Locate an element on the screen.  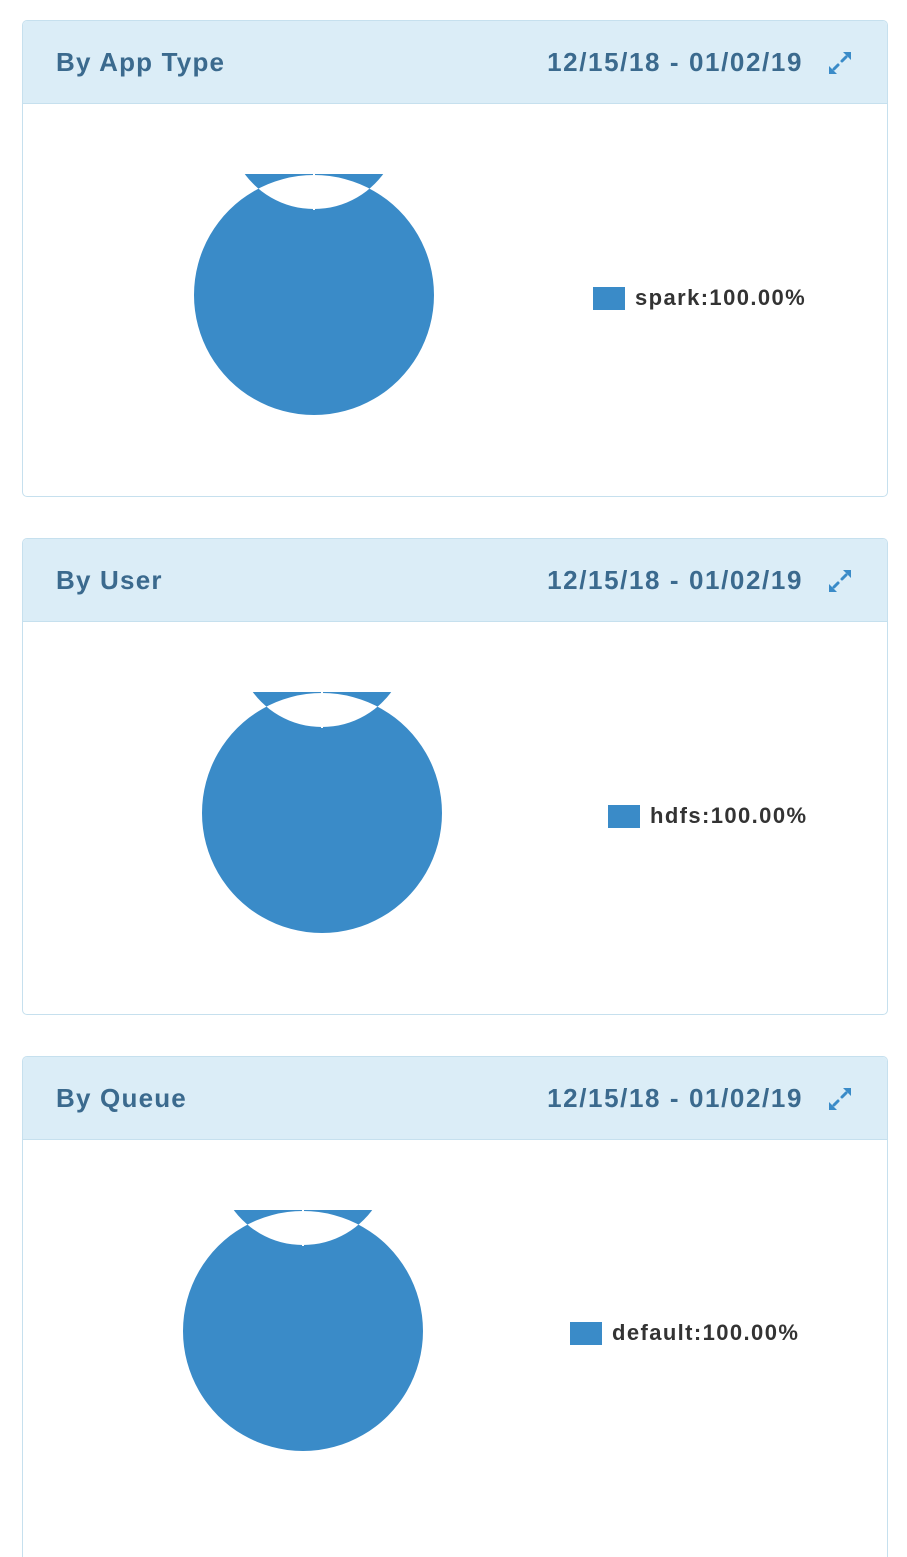
panel-header: By User 12/15/18 - 01/02/19 is located at coordinates (455, 580).